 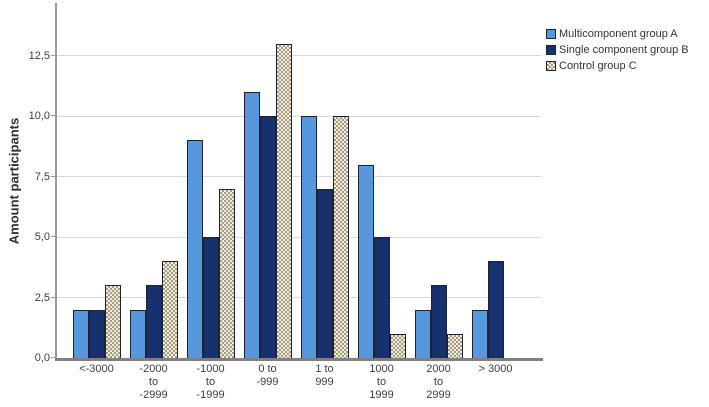 I want to click on y-tick-label: 0,0, so click(x=42, y=358).